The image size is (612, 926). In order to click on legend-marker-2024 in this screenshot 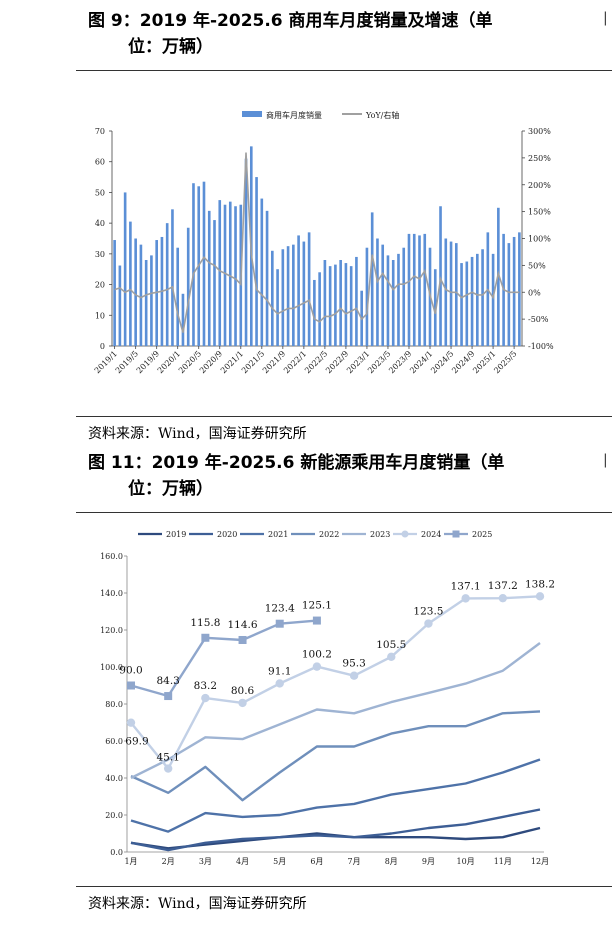, I will do `click(405, 534)`.